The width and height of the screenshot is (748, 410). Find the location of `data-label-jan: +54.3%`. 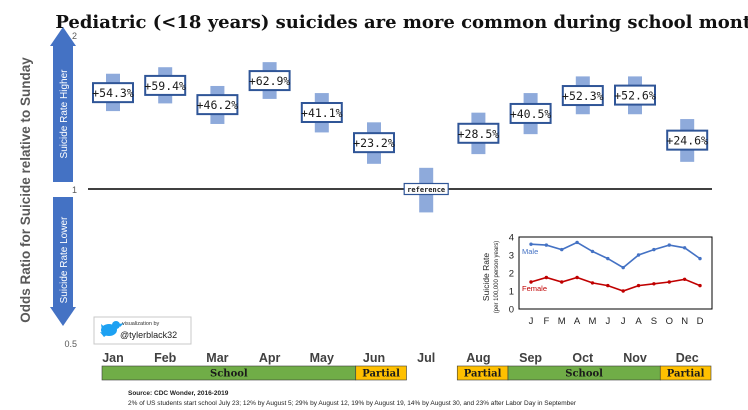

data-label-jan: +54.3% is located at coordinates (113, 93).